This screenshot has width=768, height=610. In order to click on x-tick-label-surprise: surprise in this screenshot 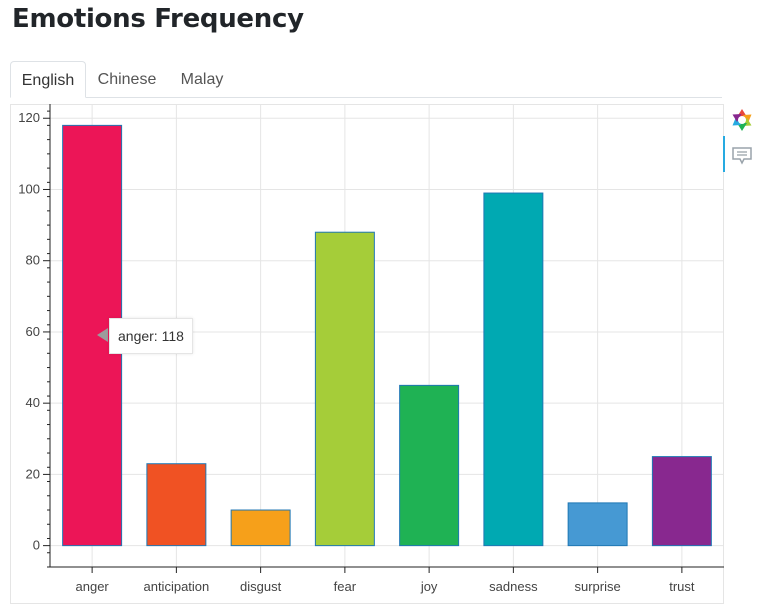, I will do `click(598, 586)`.